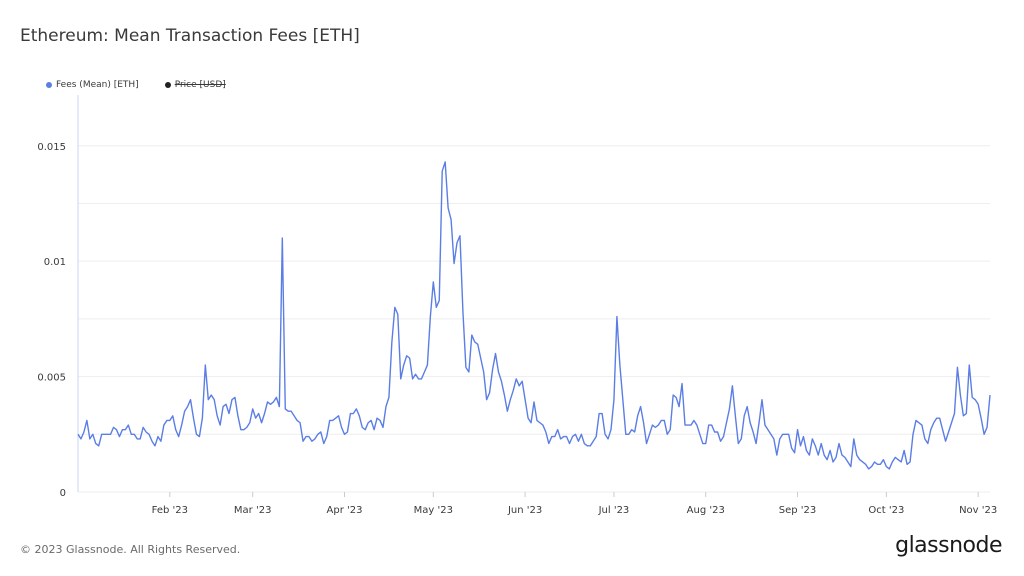 This screenshot has width=1024, height=576. What do you see at coordinates (886, 510) in the screenshot?
I see `x-tick-label: Oct '23` at bounding box center [886, 510].